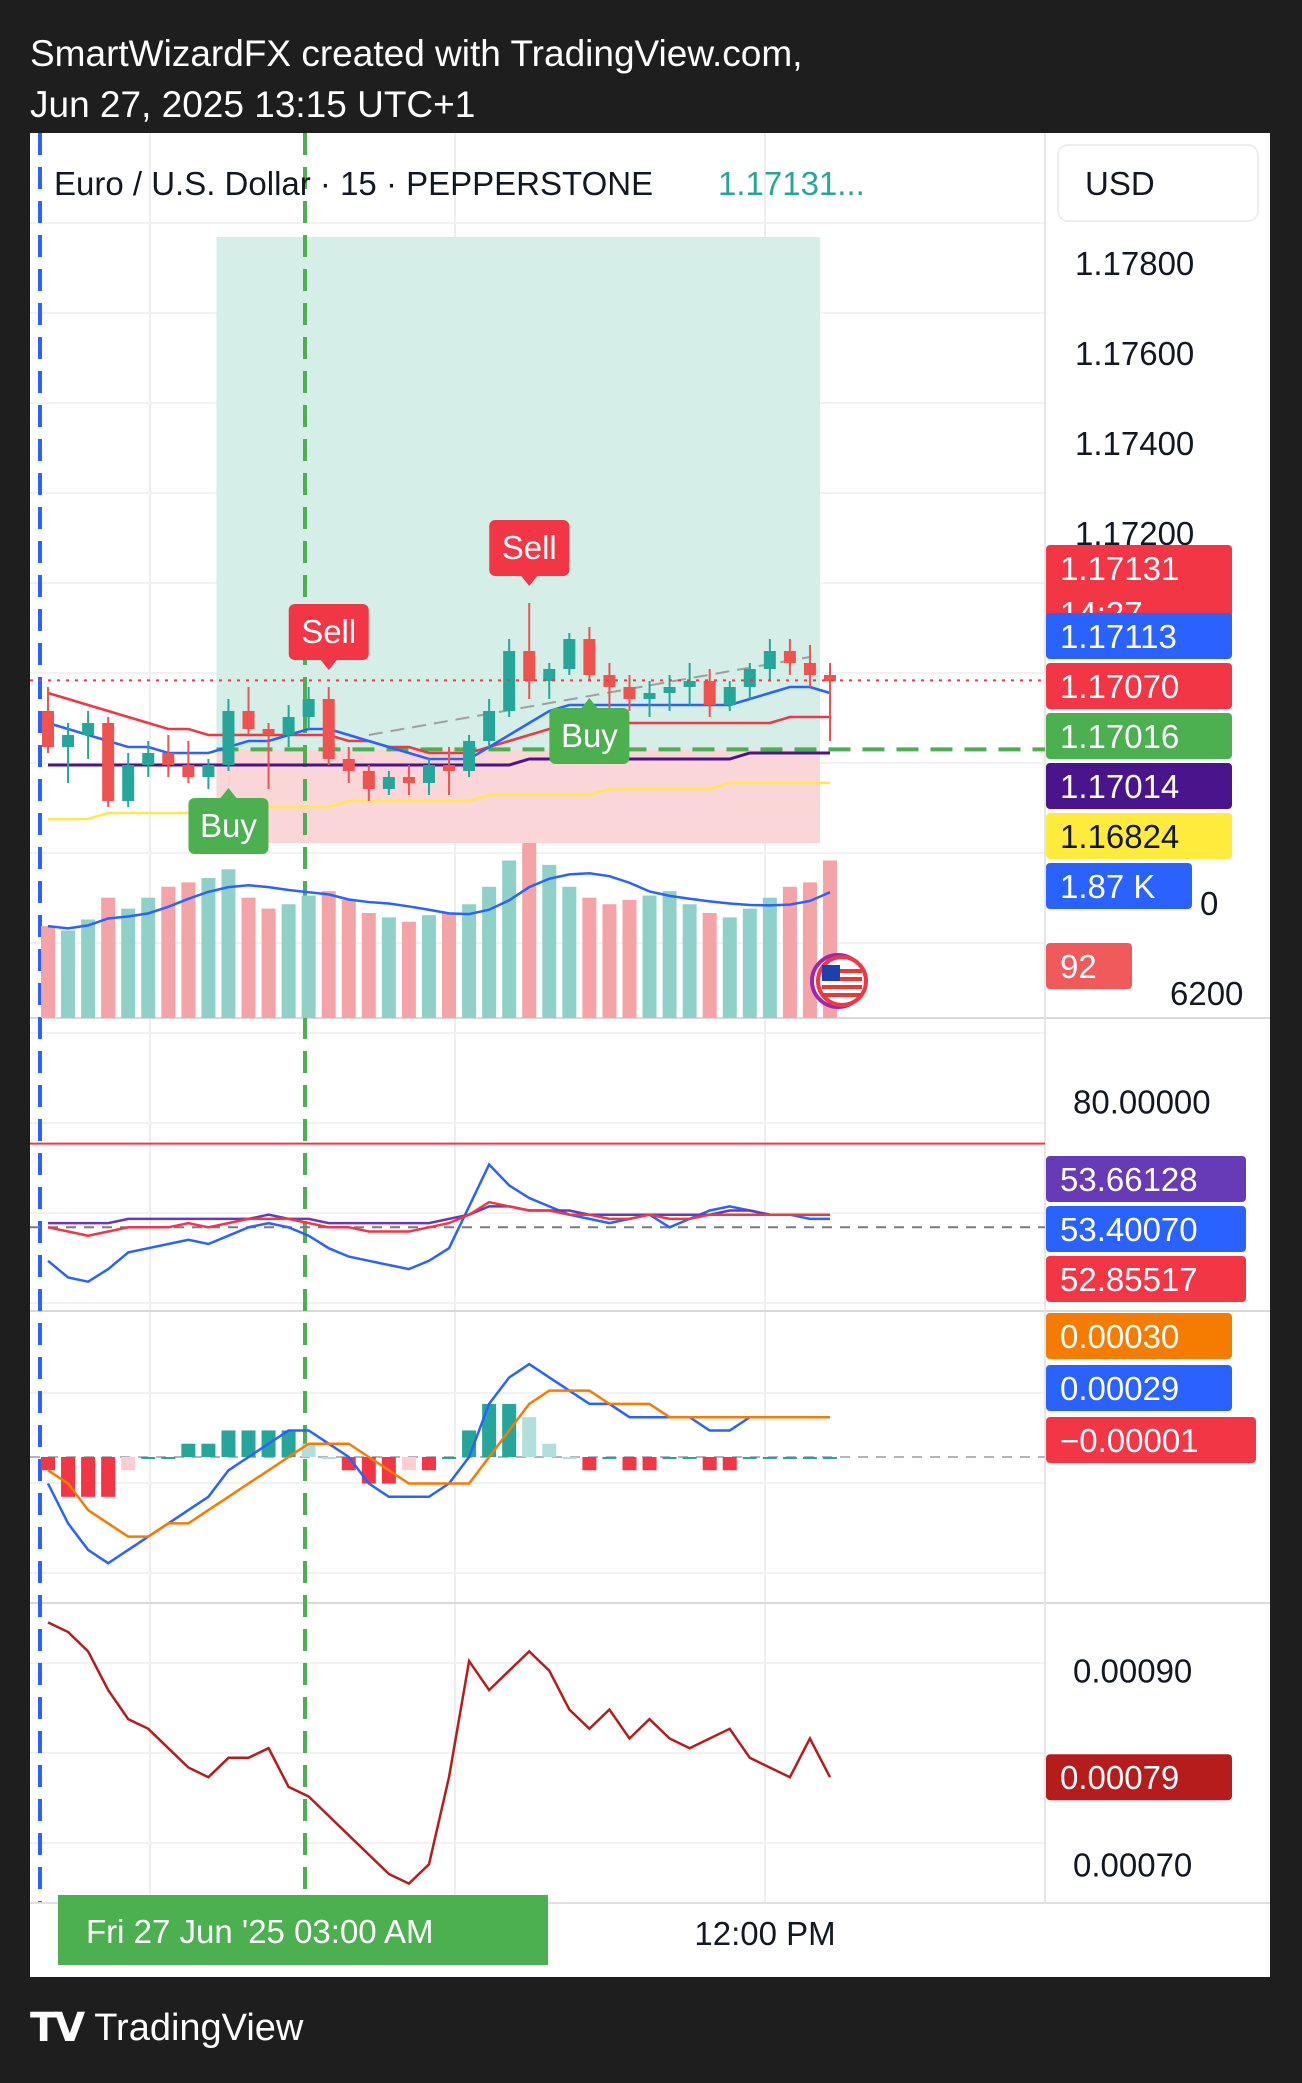 The width and height of the screenshot is (1302, 2083). What do you see at coordinates (1119, 686) in the screenshot?
I see `price-label-text: 1.17070` at bounding box center [1119, 686].